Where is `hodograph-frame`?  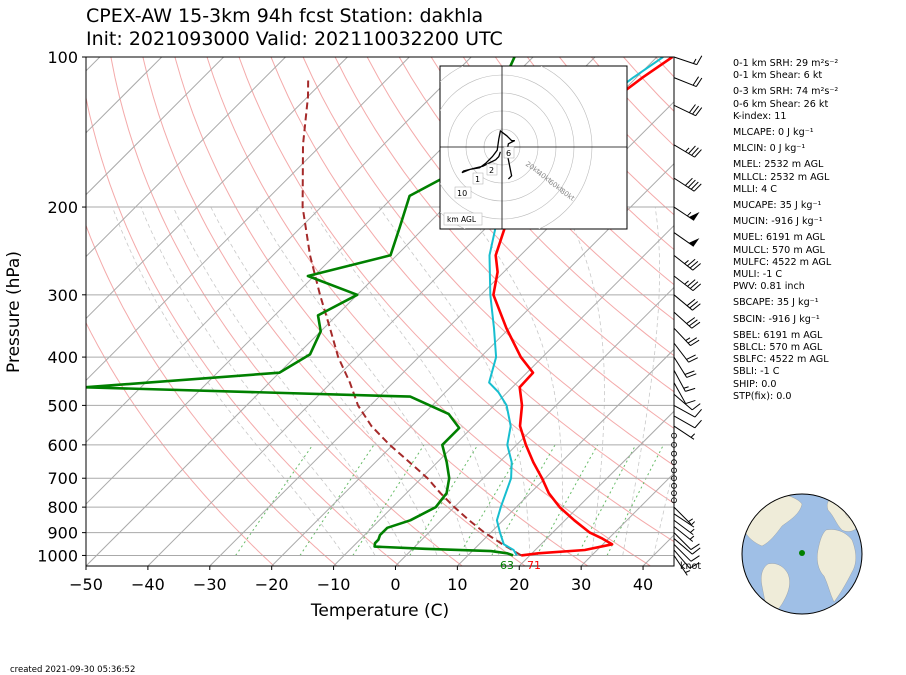
hodograph-frame is located at coordinates (533, 147).